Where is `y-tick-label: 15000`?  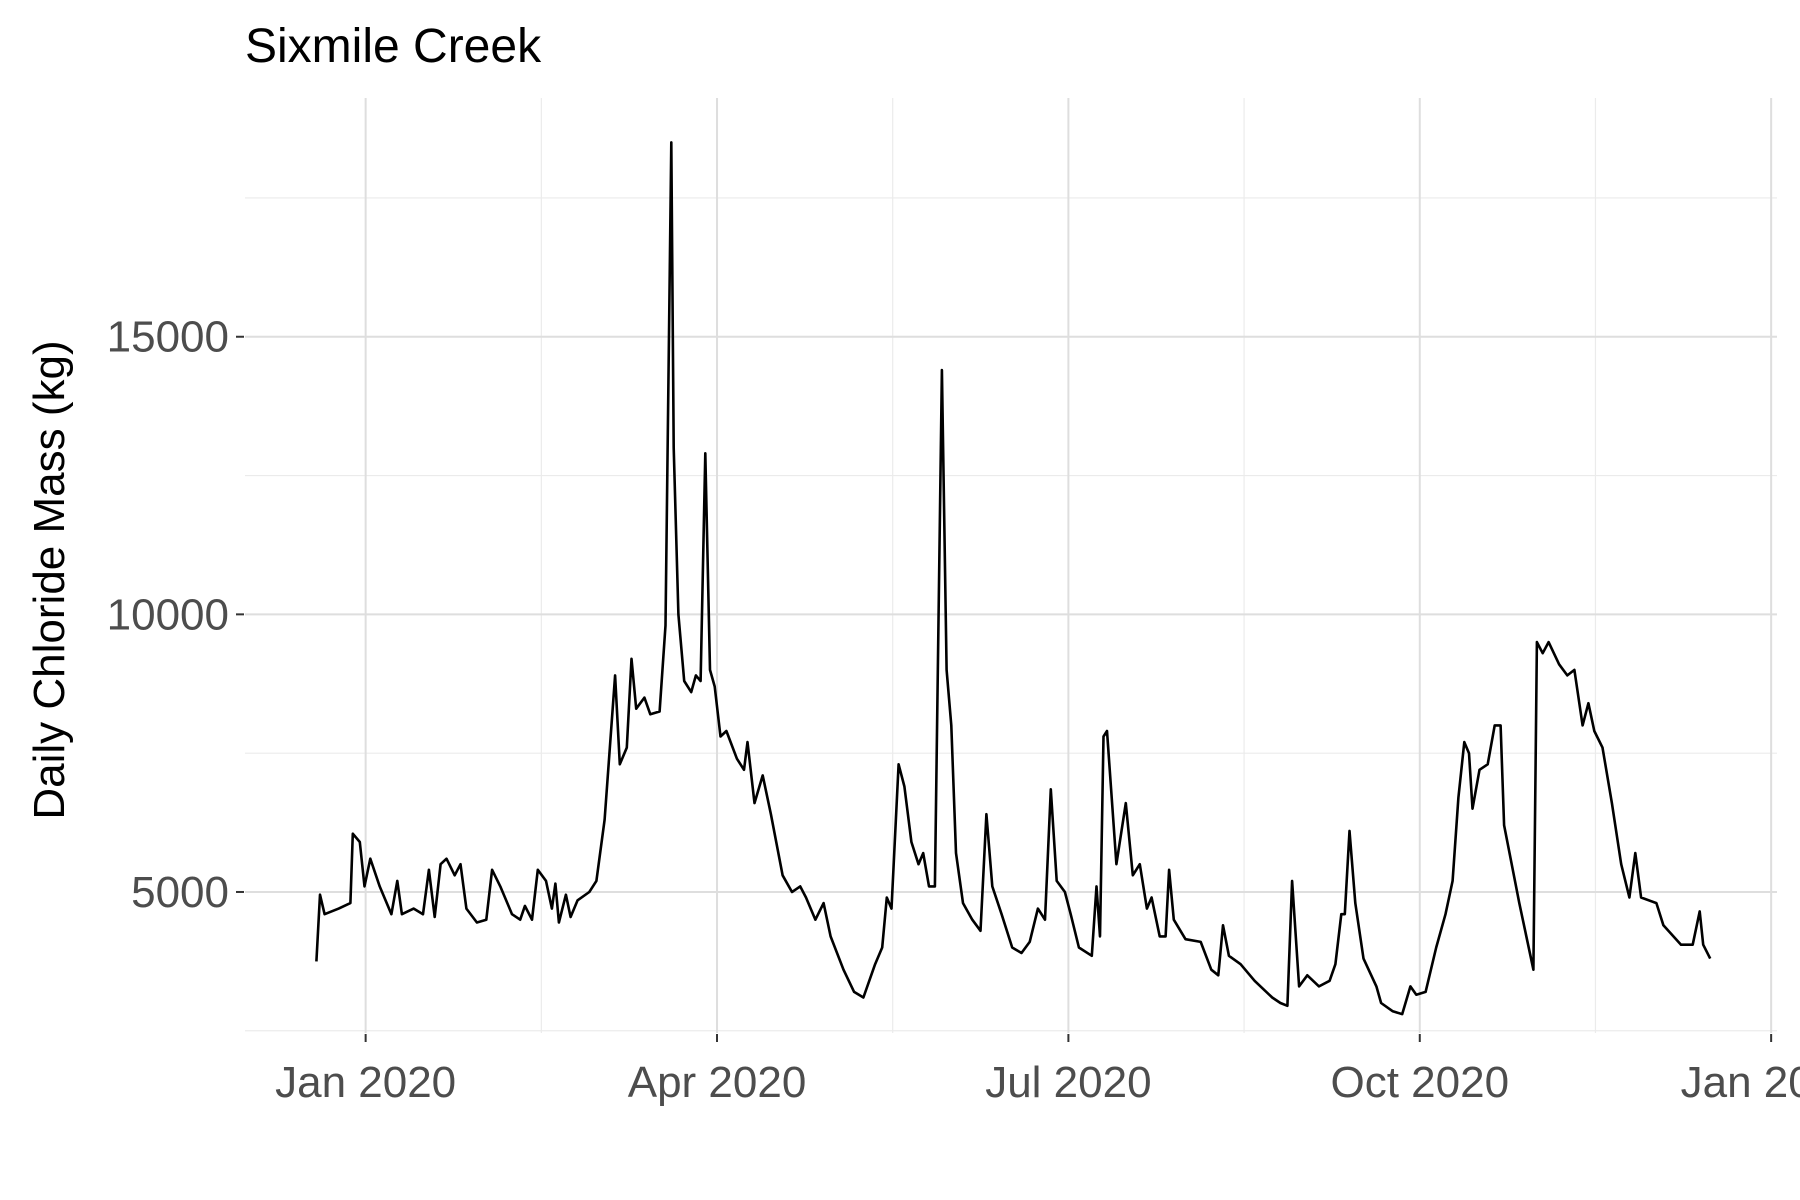
y-tick-label: 15000 is located at coordinates (168, 337).